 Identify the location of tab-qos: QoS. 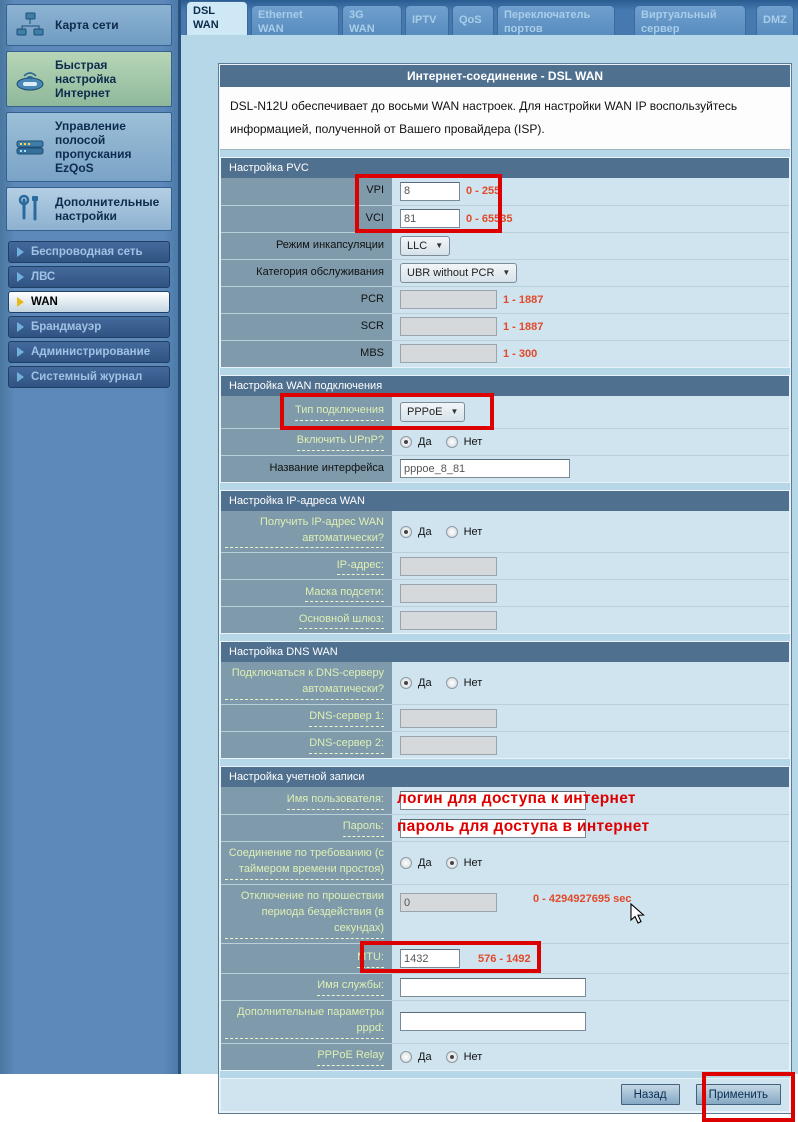
(473, 20).